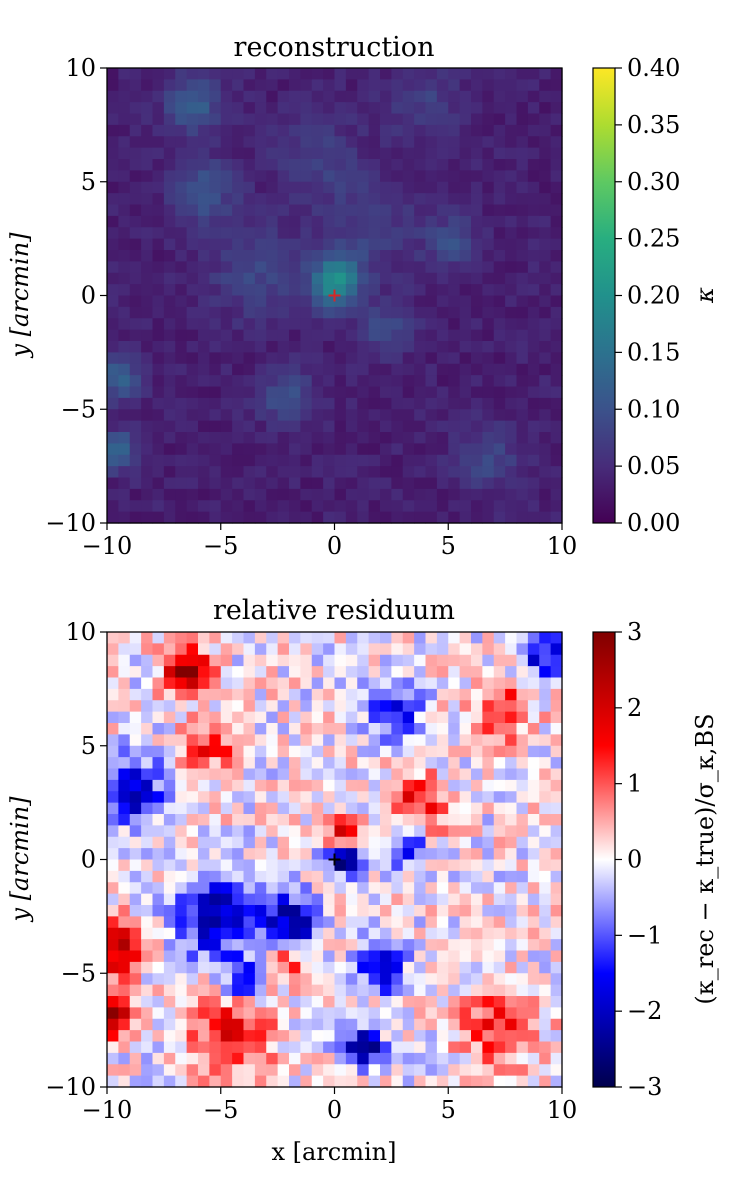 This screenshot has height=1196, width=747. Describe the element at coordinates (20, 295) in the screenshot. I see `ylabel-reconstruction: y [arcmin]` at that location.